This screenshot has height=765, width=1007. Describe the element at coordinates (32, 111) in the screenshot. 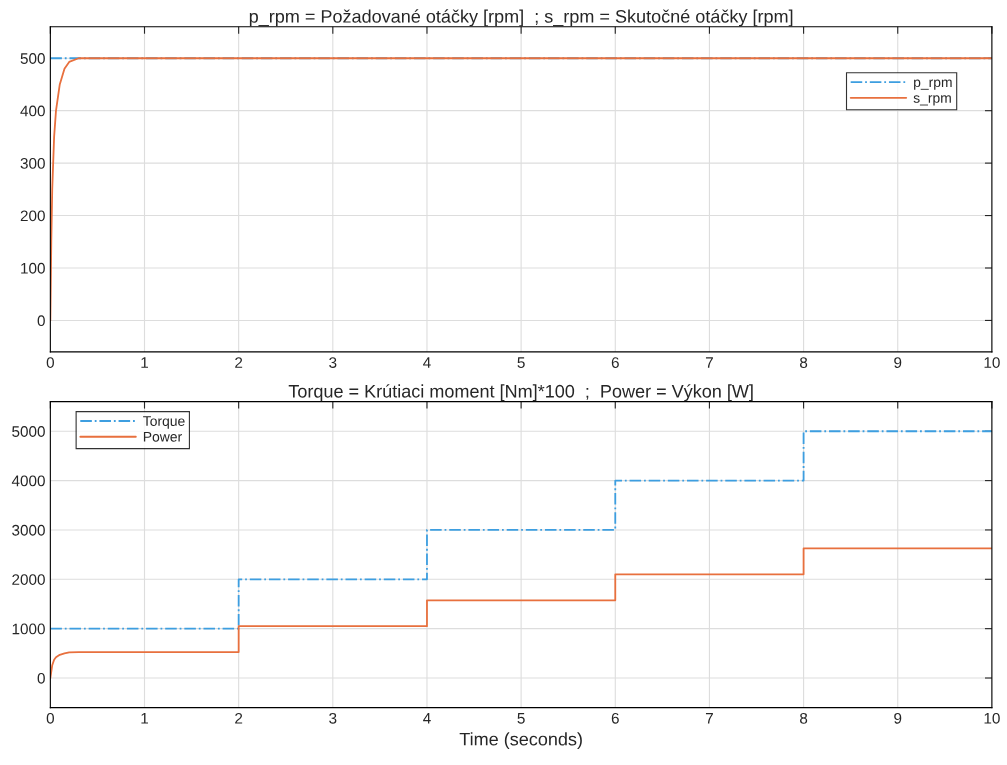

I see `y-tick-label: 400` at that location.